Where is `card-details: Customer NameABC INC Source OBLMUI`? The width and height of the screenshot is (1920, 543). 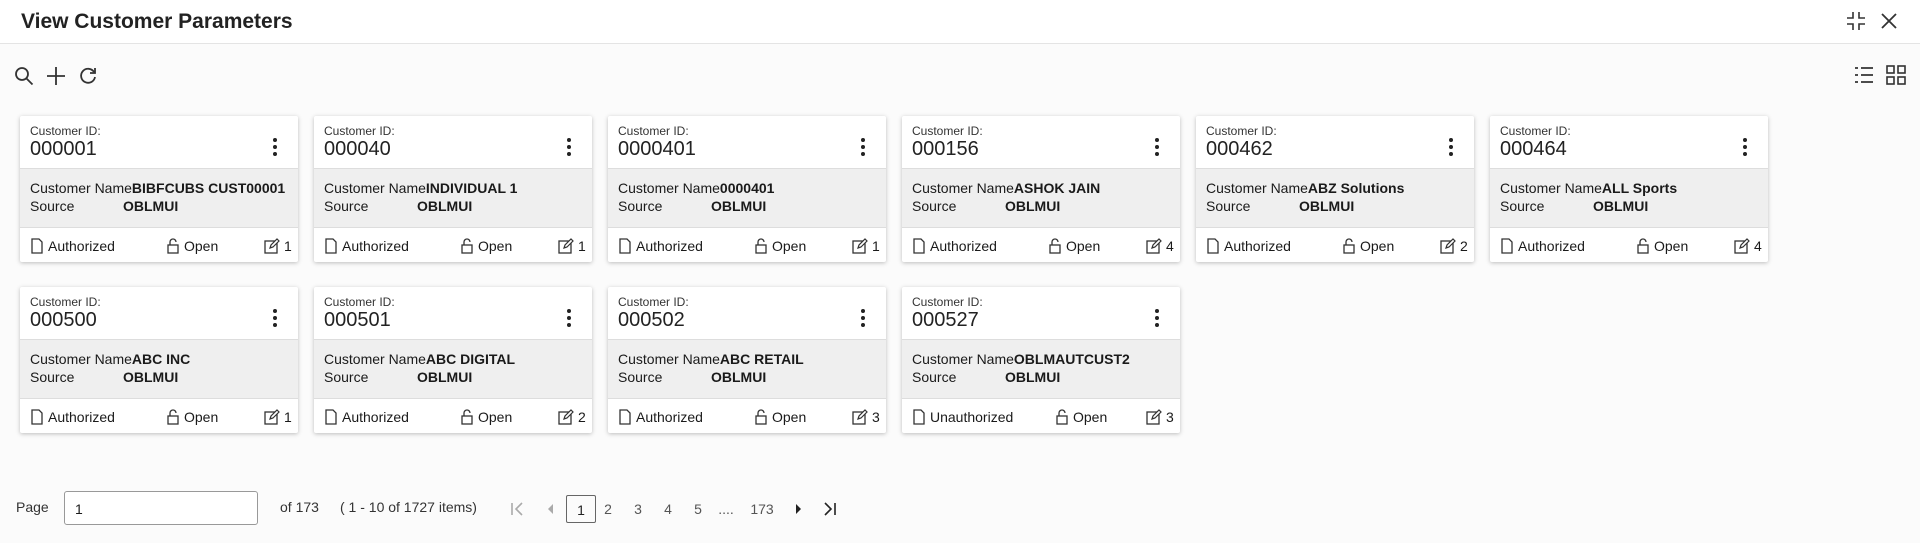 card-details: Customer NameABC INC Source OBLMUI is located at coordinates (159, 369).